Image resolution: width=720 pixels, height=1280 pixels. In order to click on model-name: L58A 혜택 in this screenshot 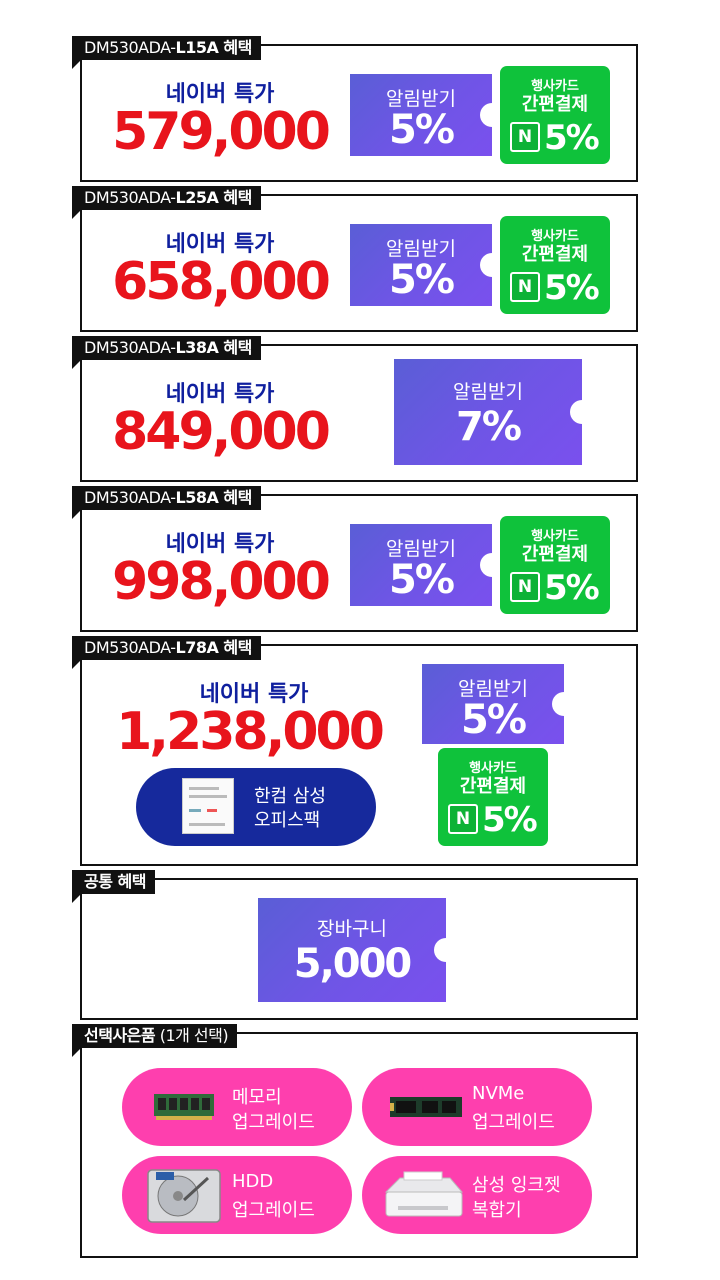, I will do `click(214, 497)`.